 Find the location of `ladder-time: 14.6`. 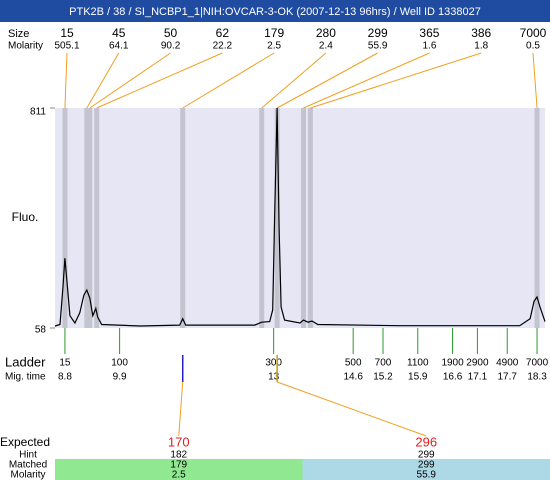

ladder-time: 14.6 is located at coordinates (353, 377).